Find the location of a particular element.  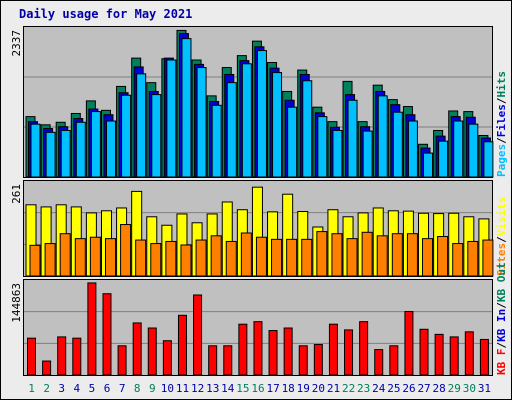

day-label-7: 7 is located at coordinates (122, 388).